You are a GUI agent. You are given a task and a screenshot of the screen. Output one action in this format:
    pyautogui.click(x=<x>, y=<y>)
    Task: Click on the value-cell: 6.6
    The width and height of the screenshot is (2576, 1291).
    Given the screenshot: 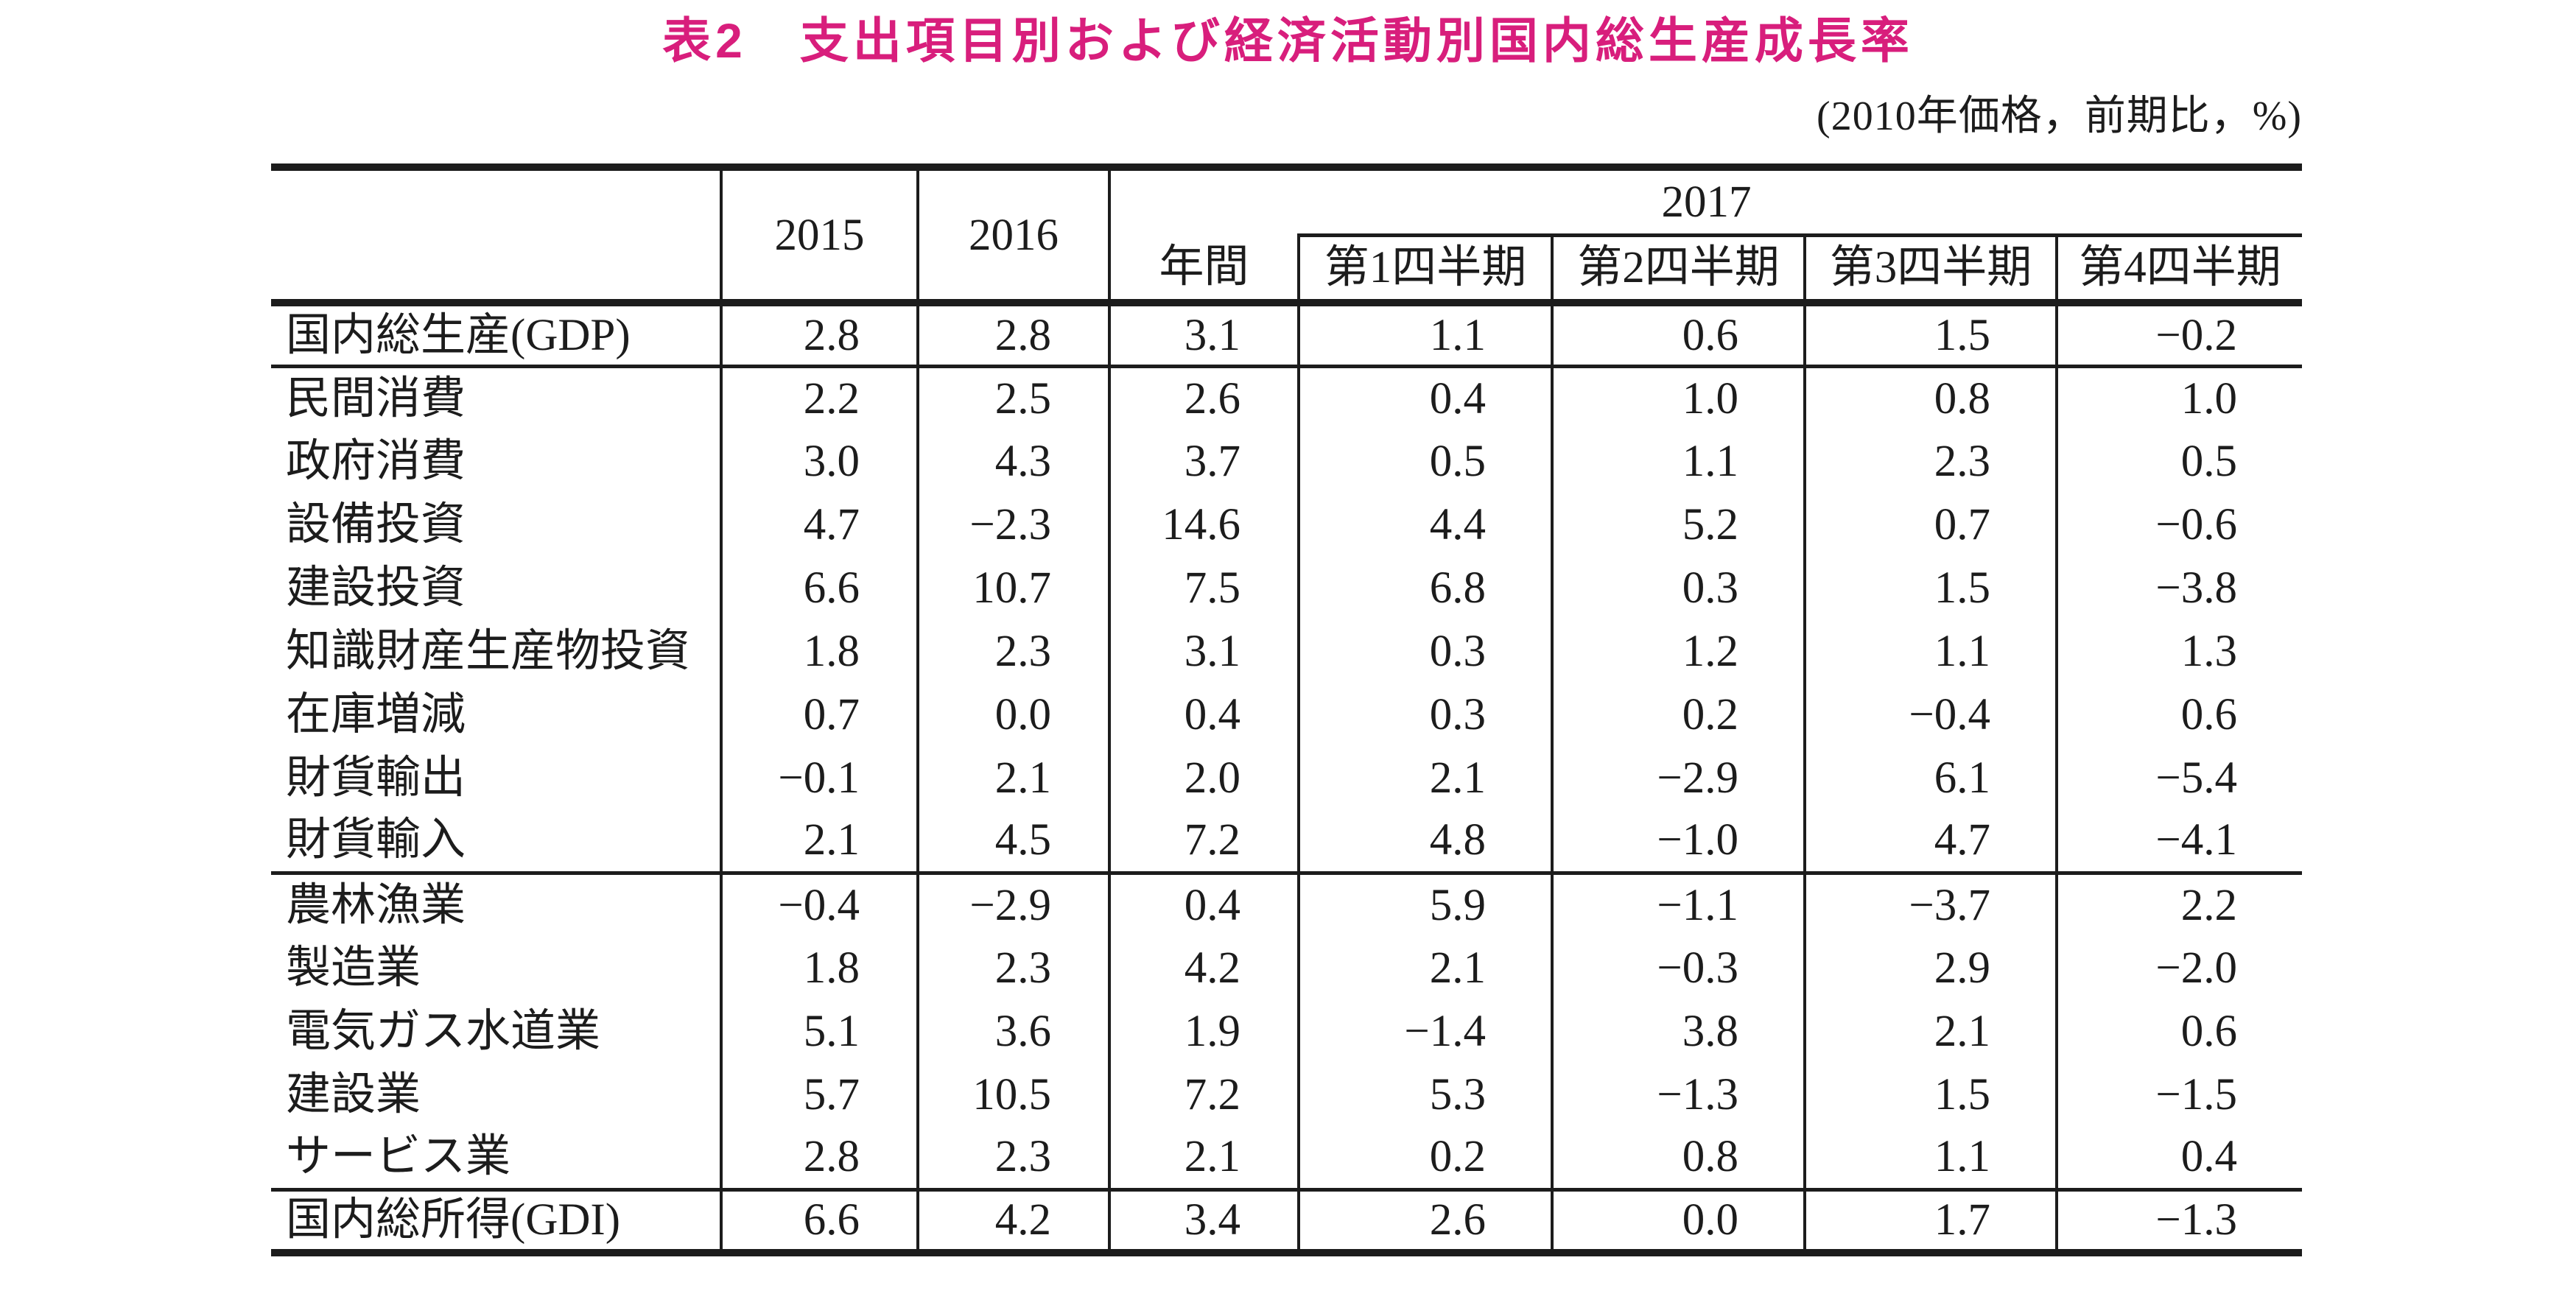 What is the action you would take?
    pyautogui.click(x=820, y=587)
    